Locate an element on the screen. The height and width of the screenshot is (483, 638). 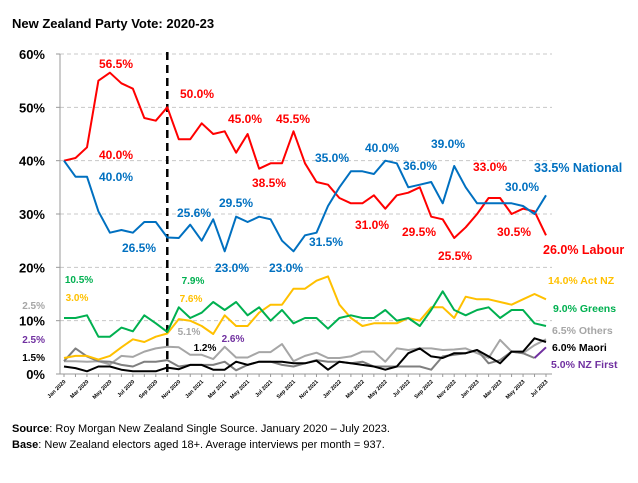
y-tick-label: 60% is located at coordinates (32, 54).